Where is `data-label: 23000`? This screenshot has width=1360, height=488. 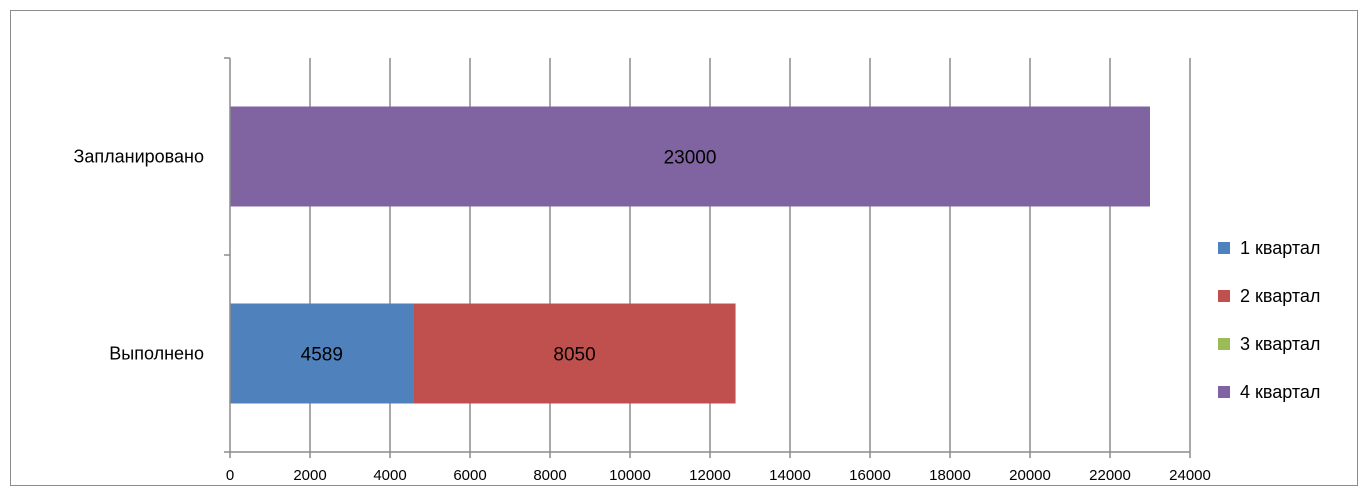 data-label: 23000 is located at coordinates (690, 158).